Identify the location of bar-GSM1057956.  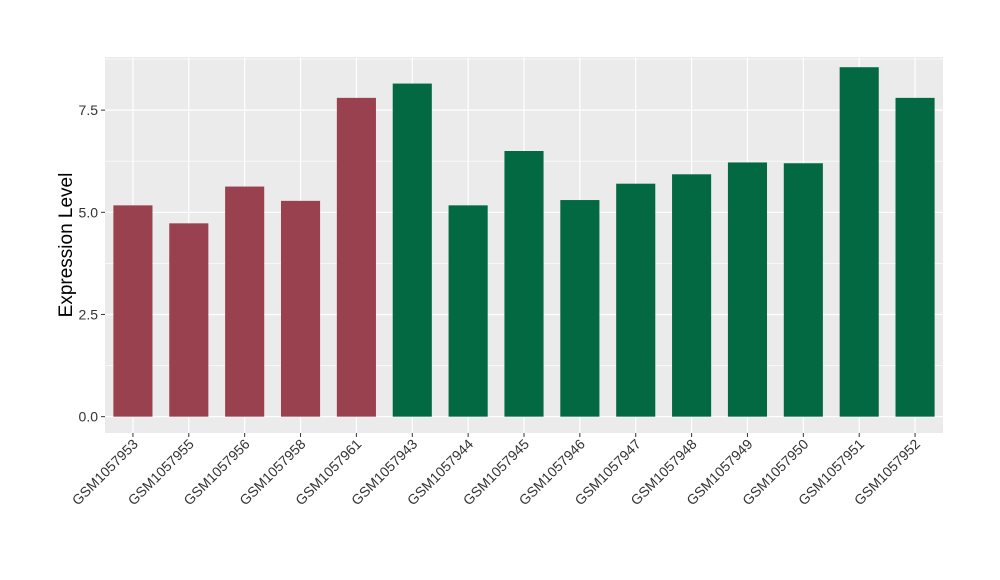
(245, 301).